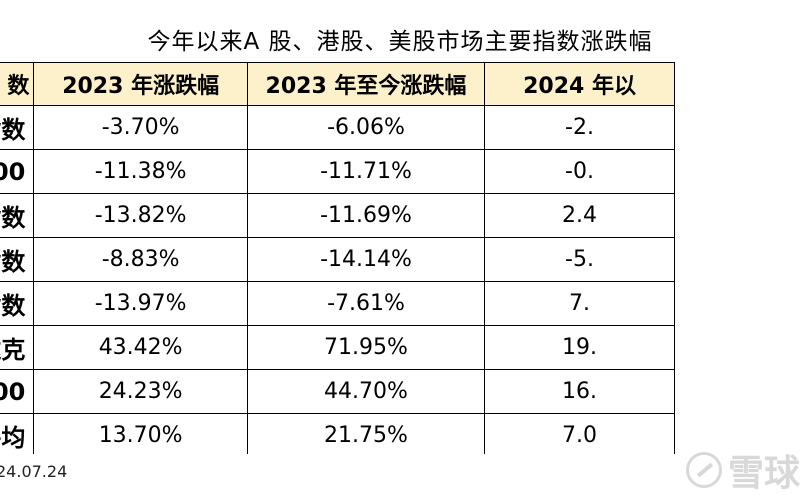 This screenshot has height=500, width=800. What do you see at coordinates (366, 171) in the screenshot?
I see `value-since-2023: -11.71%` at bounding box center [366, 171].